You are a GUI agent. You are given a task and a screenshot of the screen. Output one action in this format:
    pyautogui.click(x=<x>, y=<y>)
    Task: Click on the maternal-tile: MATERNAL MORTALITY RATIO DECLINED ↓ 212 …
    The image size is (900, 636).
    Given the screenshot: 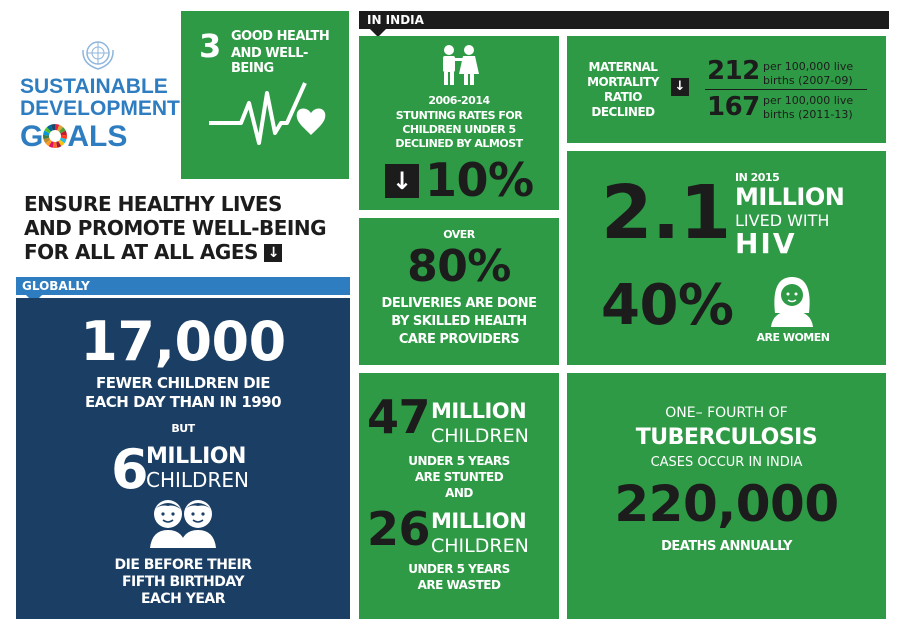 What is the action you would take?
    pyautogui.click(x=726, y=89)
    